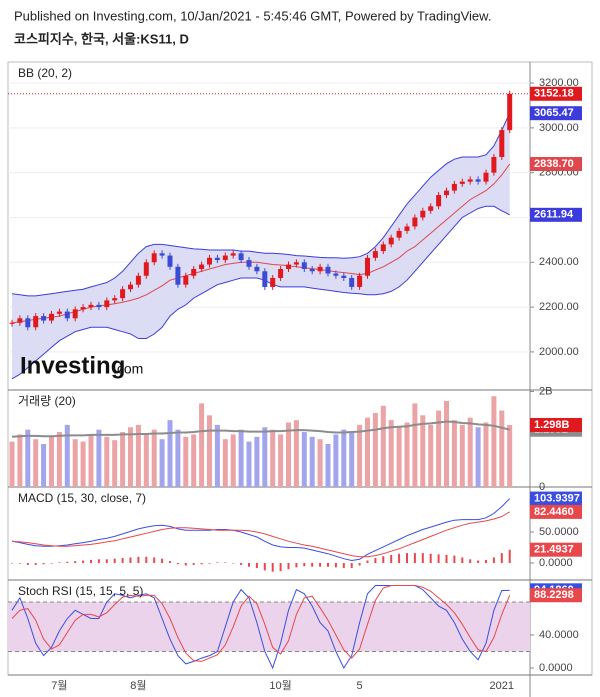 The height and width of the screenshot is (697, 600). Describe the element at coordinates (260, 534) in the screenshot. I see `macd-line` at that location.